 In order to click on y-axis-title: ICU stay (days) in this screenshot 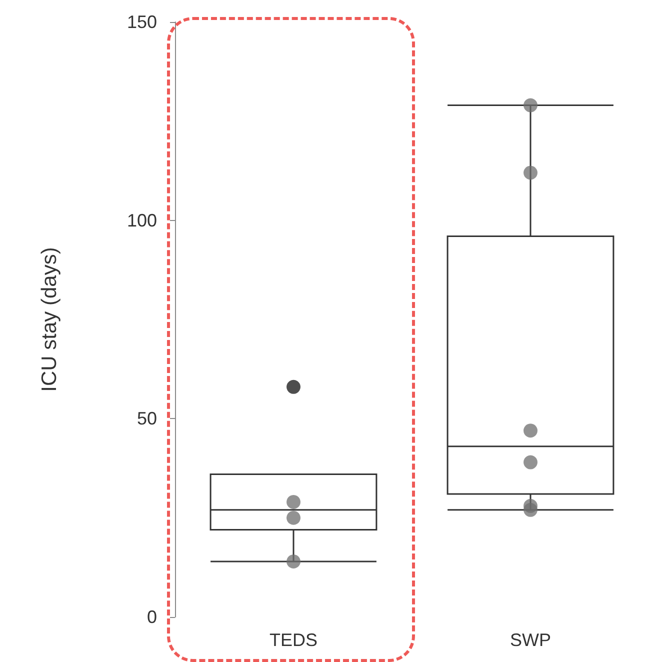, I will do `click(49, 319)`.